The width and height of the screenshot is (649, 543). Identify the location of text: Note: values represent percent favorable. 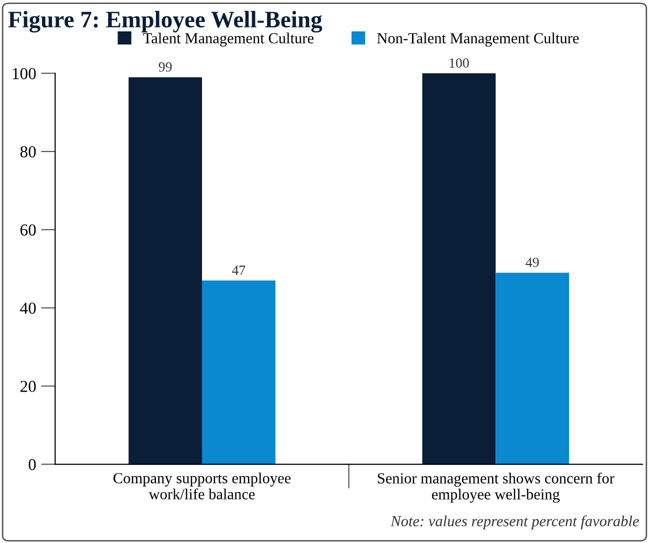
(514, 522).